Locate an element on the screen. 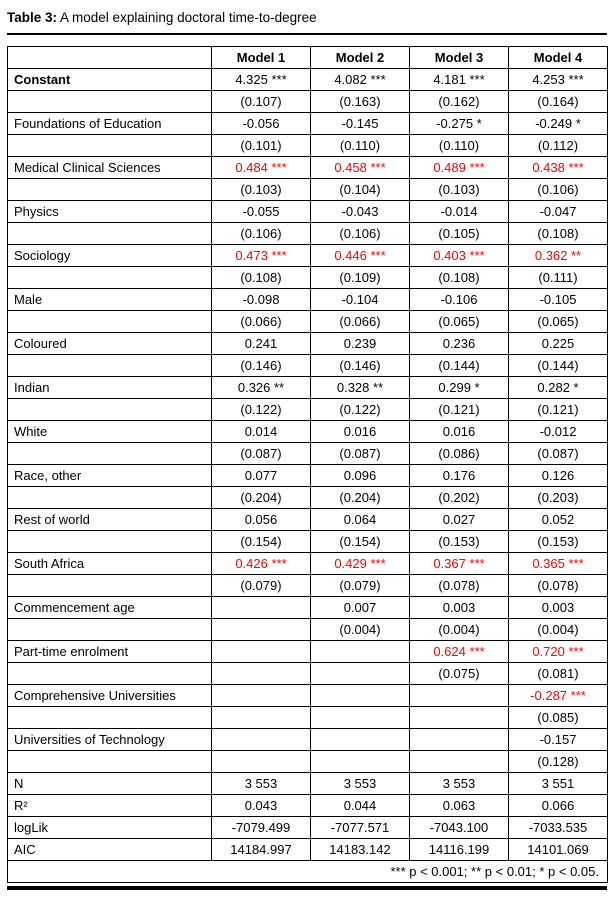 Image resolution: width=613 pixels, height=908 pixels. stat-cell: -7043.100 is located at coordinates (459, 827).